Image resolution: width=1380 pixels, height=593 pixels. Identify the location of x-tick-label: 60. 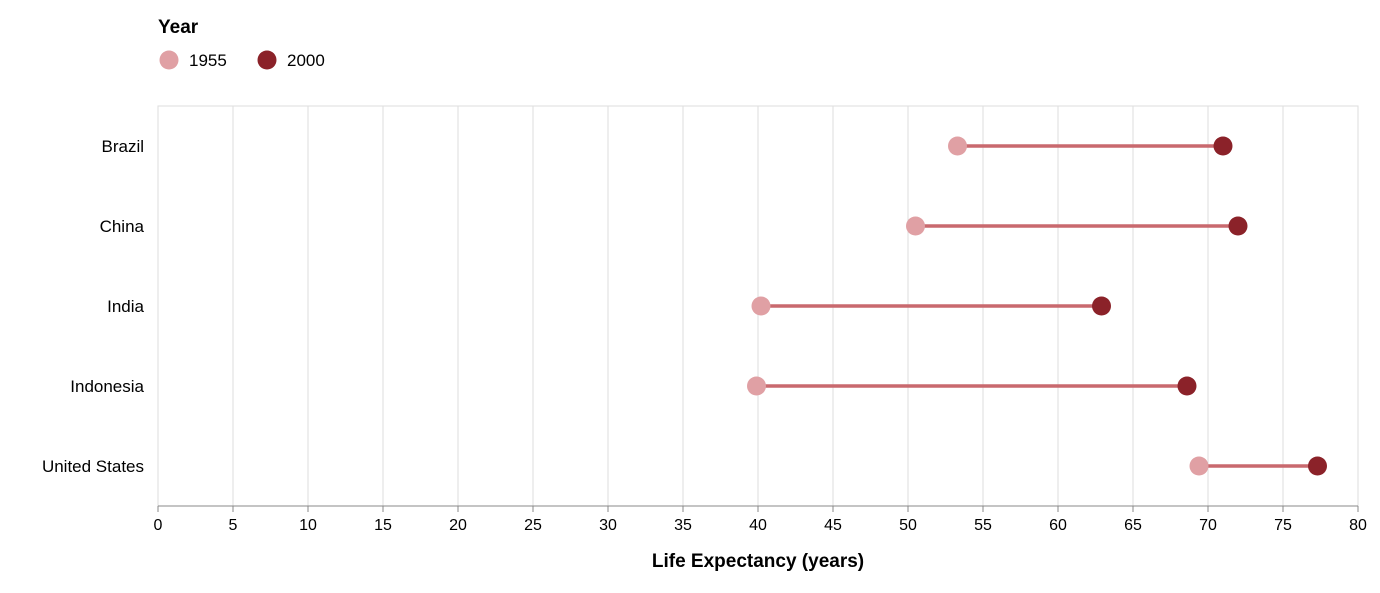
(1058, 525).